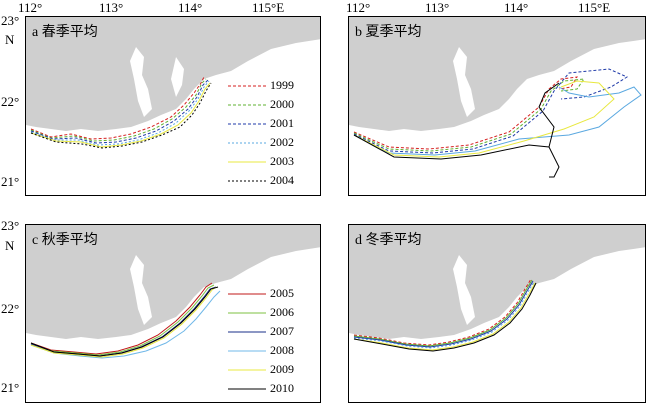  I want to click on x-tick-114-b: 114°, so click(516, 7).